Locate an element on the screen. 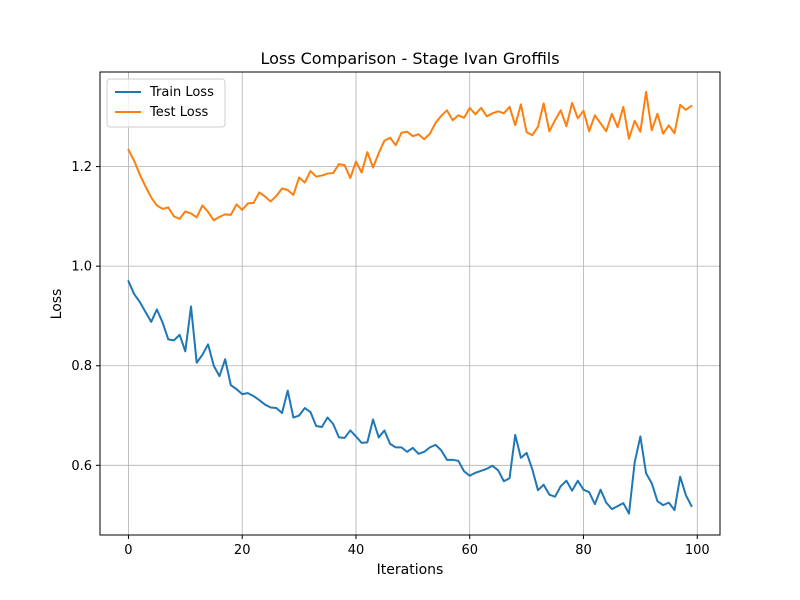  y-tick-label: 0.6 is located at coordinates (81, 466).